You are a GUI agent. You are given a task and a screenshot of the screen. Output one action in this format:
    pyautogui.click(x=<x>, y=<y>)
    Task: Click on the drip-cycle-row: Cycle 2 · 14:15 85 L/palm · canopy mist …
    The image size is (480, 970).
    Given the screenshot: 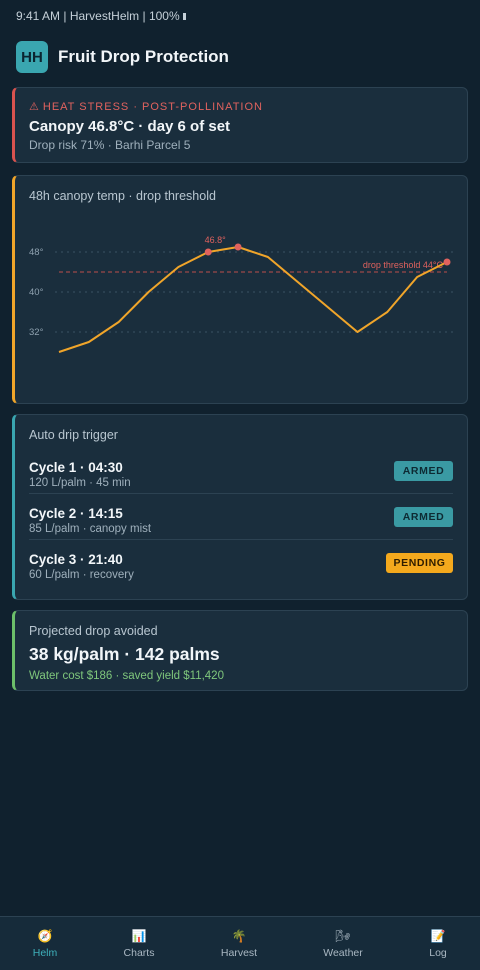 What is the action you would take?
    pyautogui.click(x=241, y=517)
    